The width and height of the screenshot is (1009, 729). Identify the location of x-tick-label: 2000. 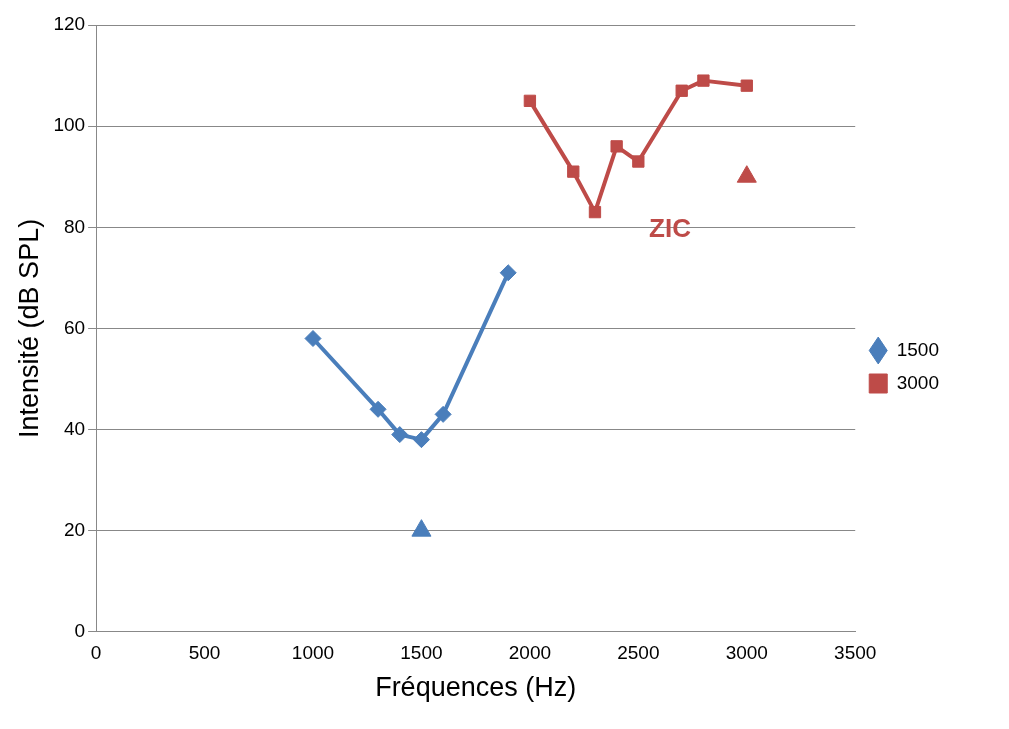
(530, 653).